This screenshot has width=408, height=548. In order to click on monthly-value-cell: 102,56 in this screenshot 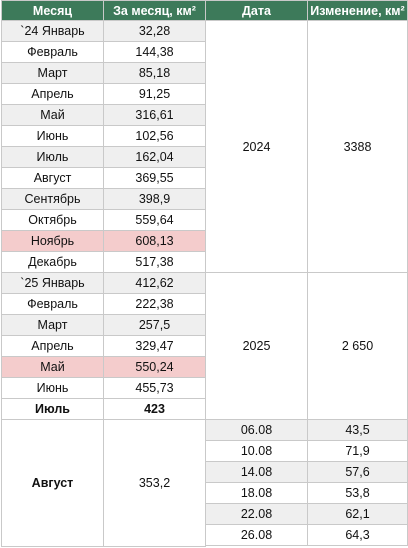, I will do `click(154, 136)`.